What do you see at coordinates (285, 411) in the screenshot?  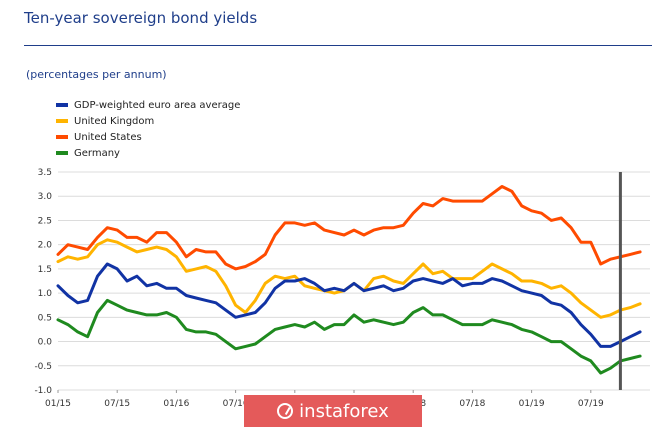 I see `instaforex-logo-icon` at bounding box center [285, 411].